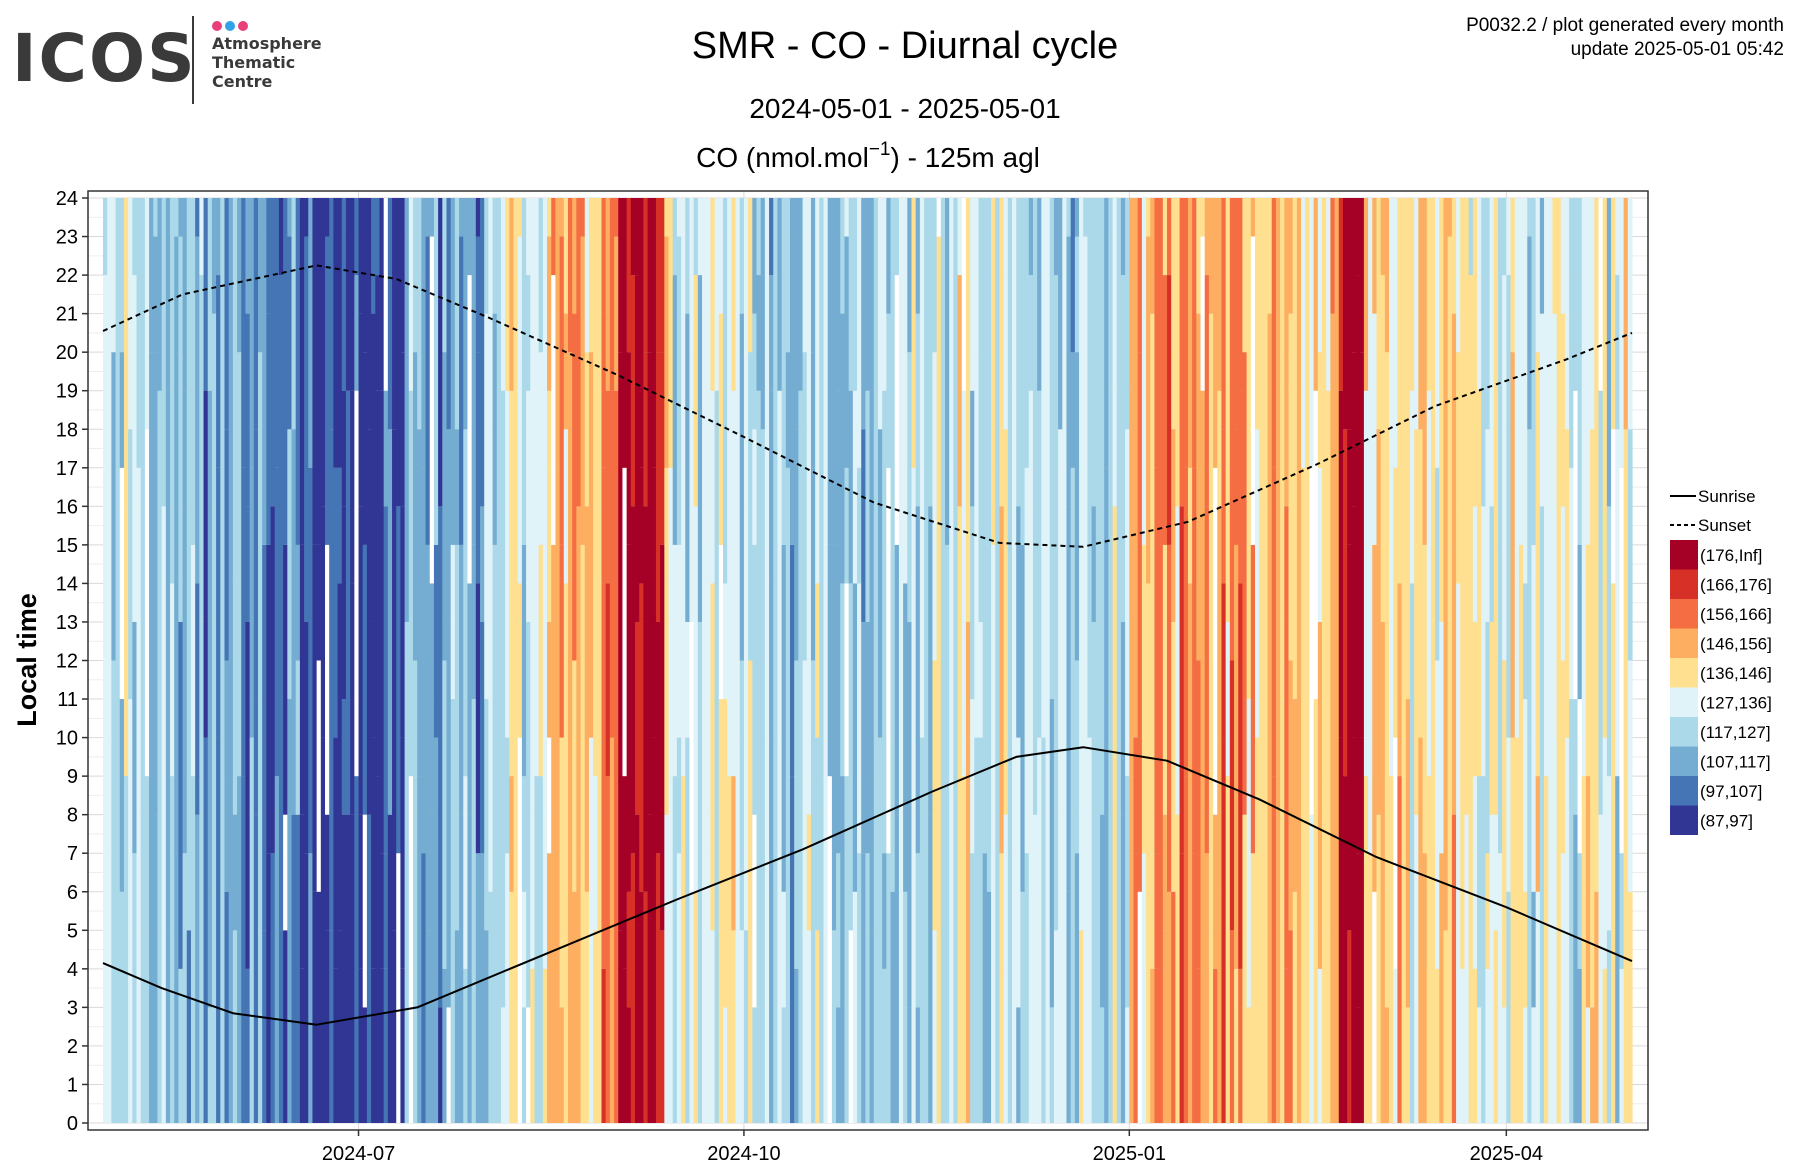  Describe the element at coordinates (782, 157) in the screenshot. I see `variable-prefix: CO (nmol.mol` at that location.